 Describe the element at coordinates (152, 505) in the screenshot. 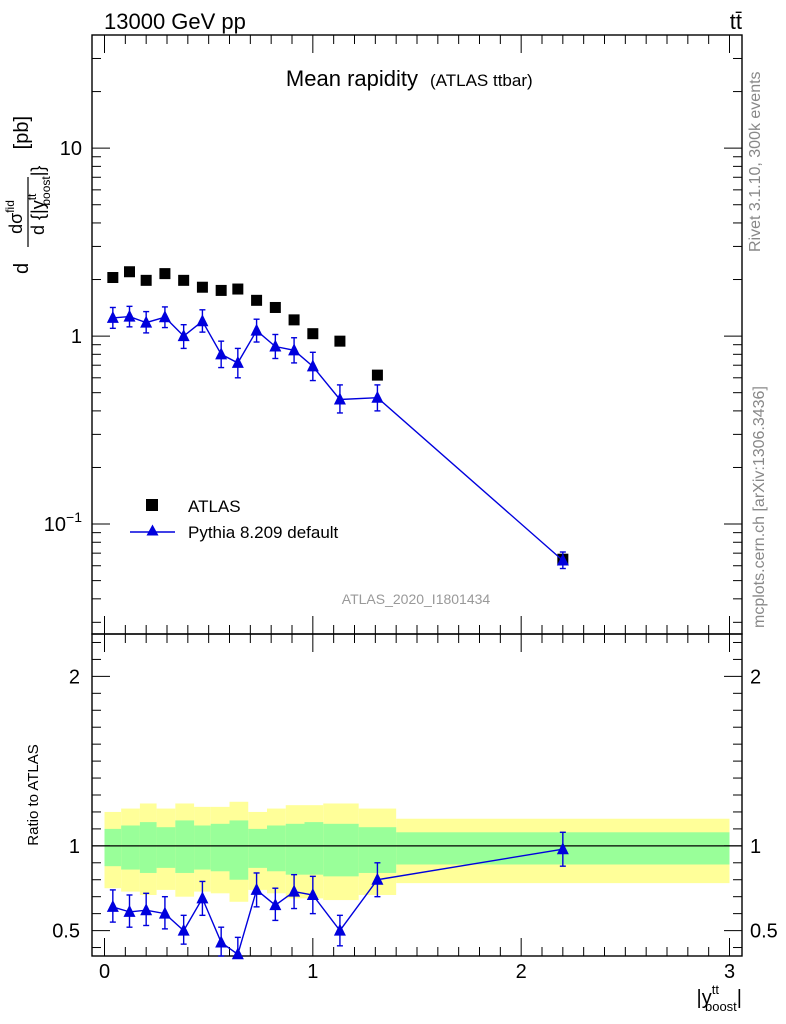

I see `legend-marker-atlas` at that location.